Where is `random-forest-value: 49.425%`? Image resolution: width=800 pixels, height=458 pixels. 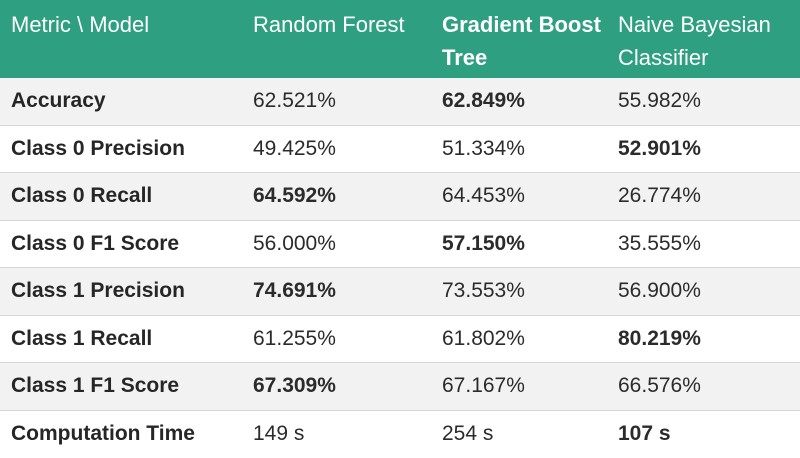 random-forest-value: 49.425% is located at coordinates (294, 148).